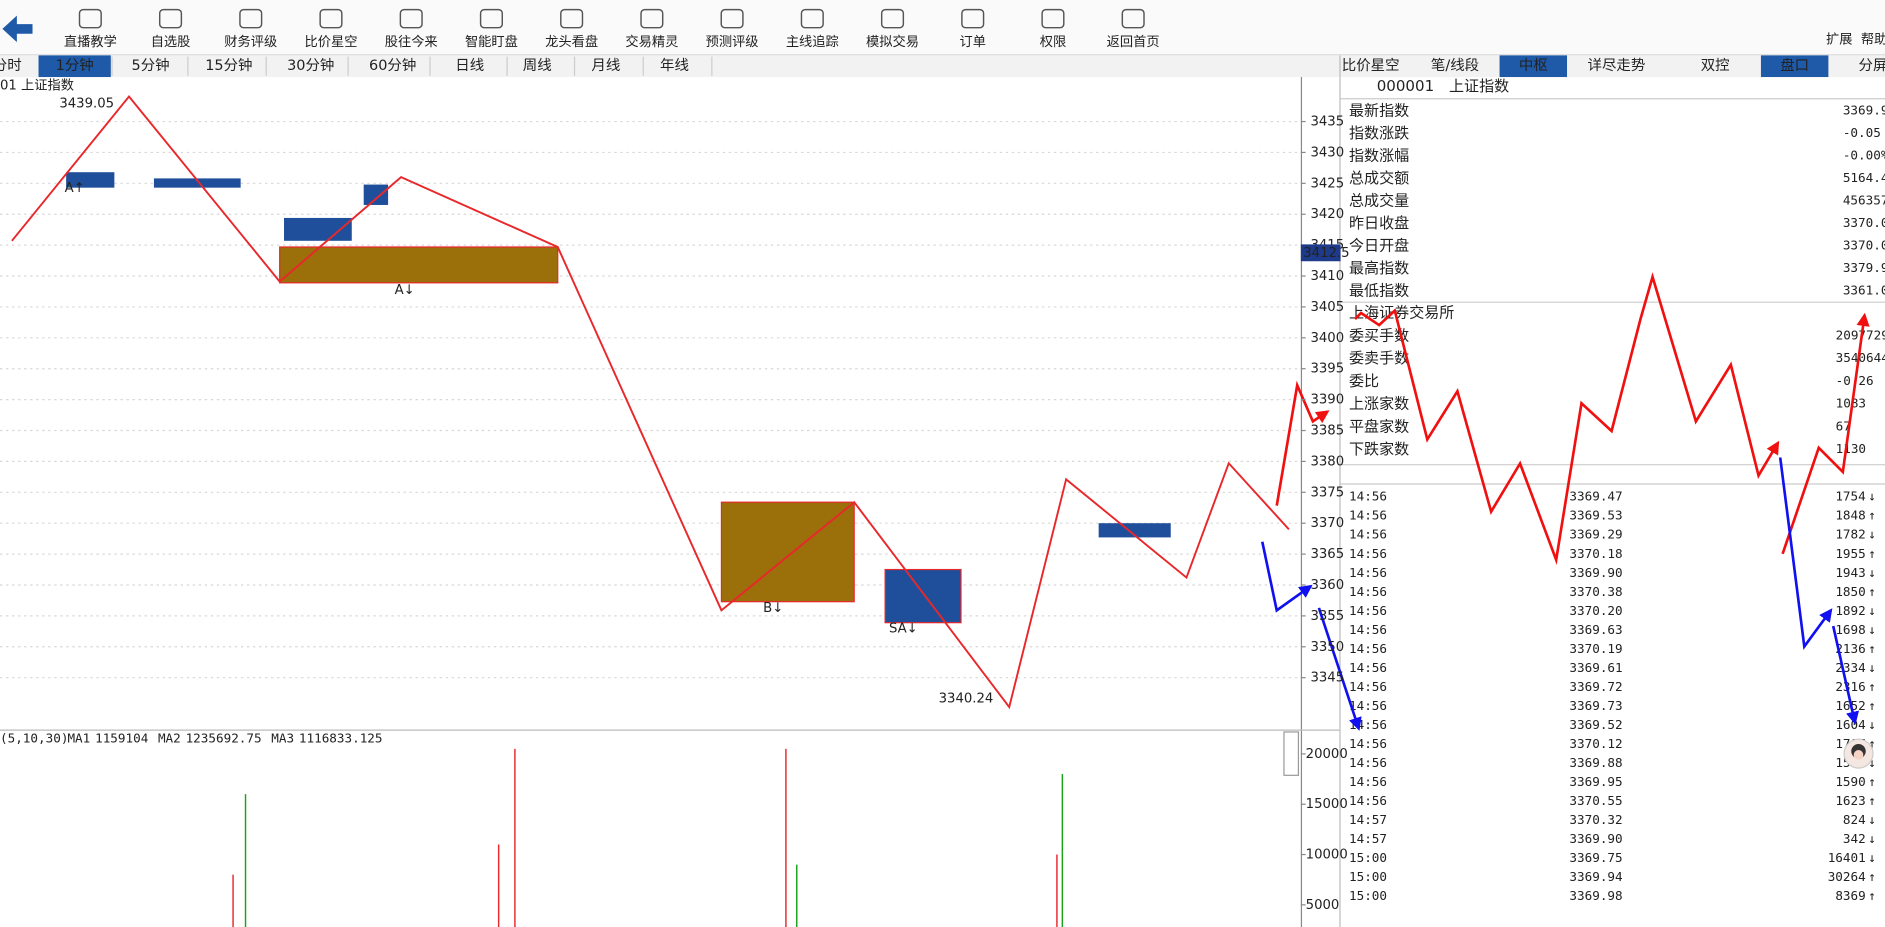 This screenshot has height=927, width=1885. I want to click on toolbar-label: 自选股, so click(171, 42).